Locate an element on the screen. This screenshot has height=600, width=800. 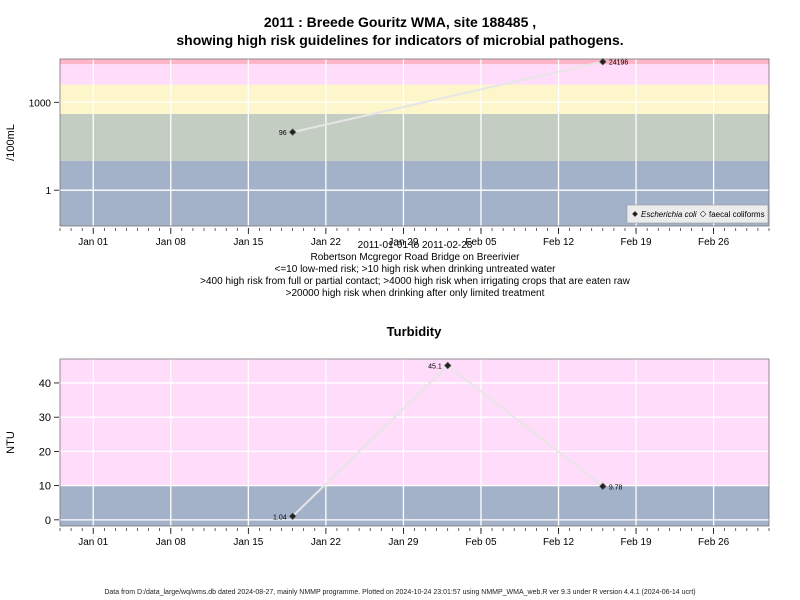
chart2-x-tick-label-9: Feb 26 is located at coordinates (714, 542).